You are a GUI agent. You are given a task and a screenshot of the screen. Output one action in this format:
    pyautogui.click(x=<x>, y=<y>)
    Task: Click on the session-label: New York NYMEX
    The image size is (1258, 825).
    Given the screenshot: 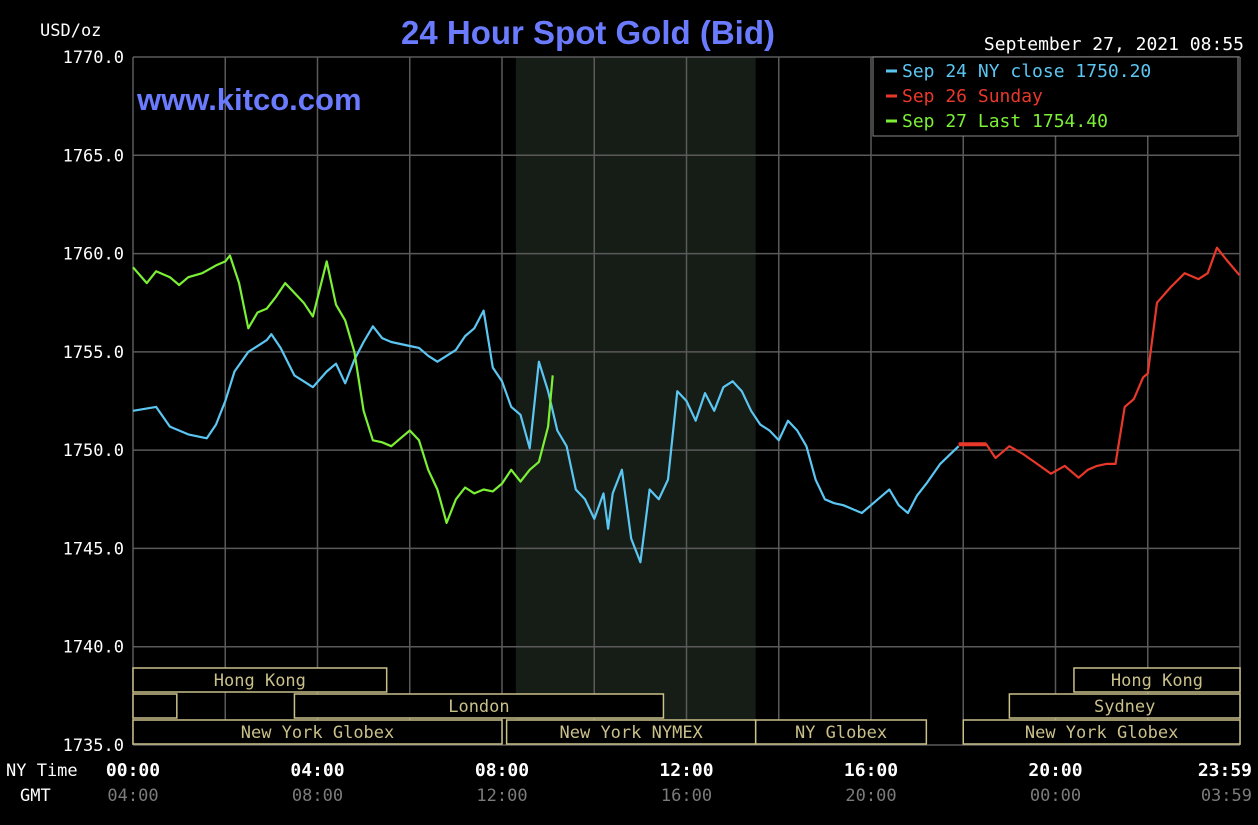 What is the action you would take?
    pyautogui.click(x=632, y=733)
    